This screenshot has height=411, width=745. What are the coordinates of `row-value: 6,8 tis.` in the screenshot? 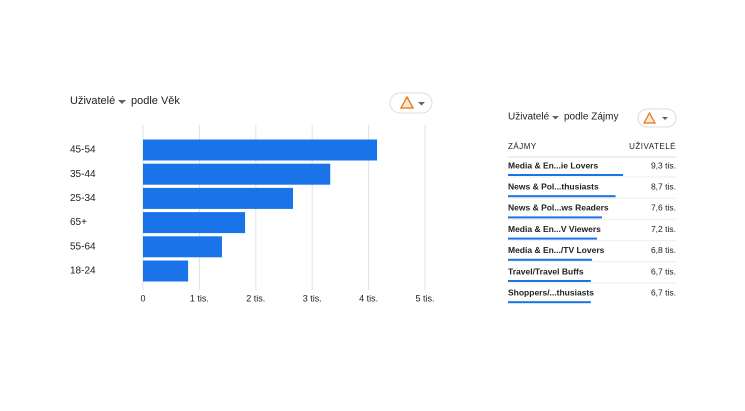 It's located at (663, 250).